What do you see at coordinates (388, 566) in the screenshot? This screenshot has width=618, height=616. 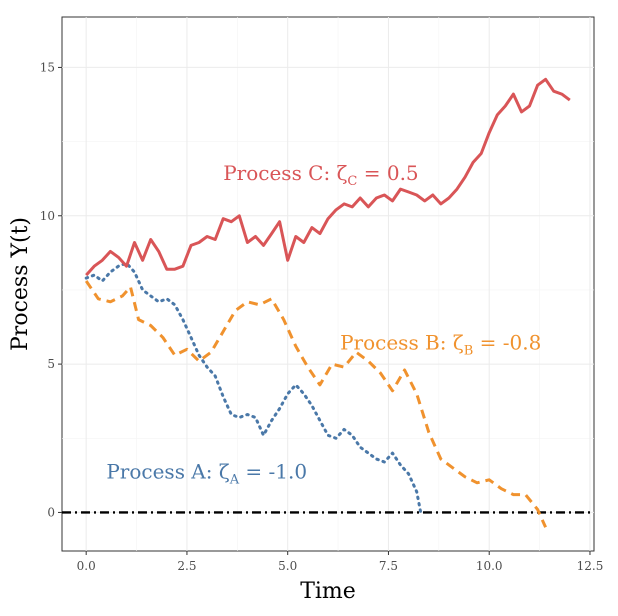 I see `x-tick-label: 7.5` at bounding box center [388, 566].